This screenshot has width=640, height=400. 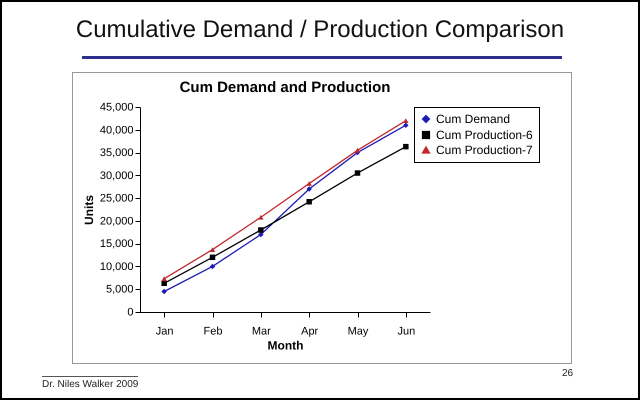 What do you see at coordinates (120, 290) in the screenshot?
I see `y-tick-label: 5,000` at bounding box center [120, 290].